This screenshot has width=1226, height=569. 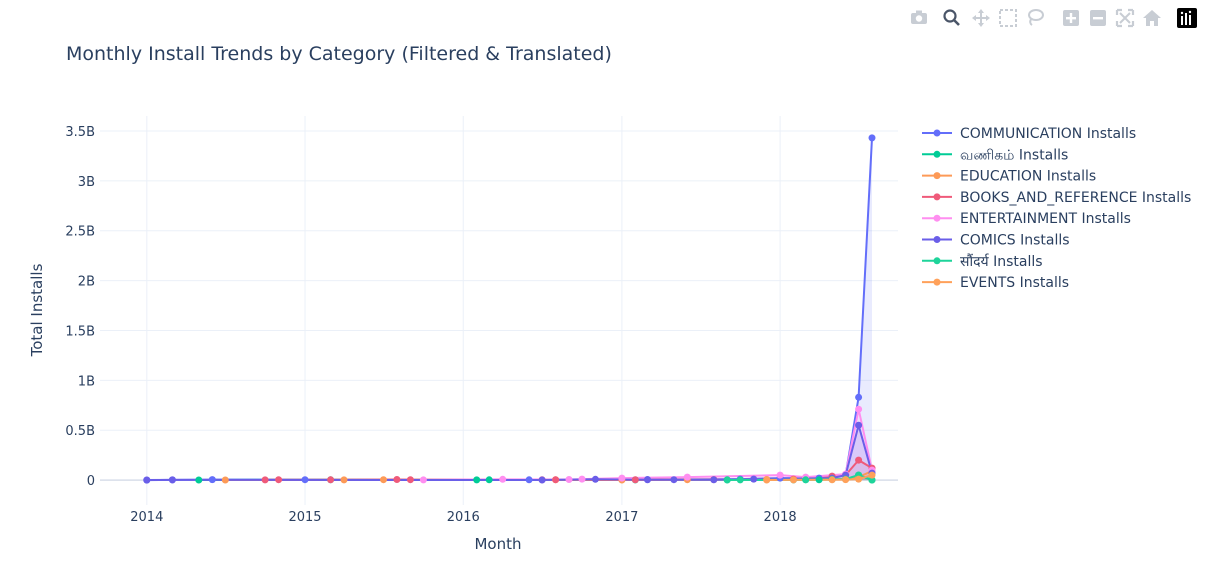 I want to click on lasso-button, so click(x=1035, y=18).